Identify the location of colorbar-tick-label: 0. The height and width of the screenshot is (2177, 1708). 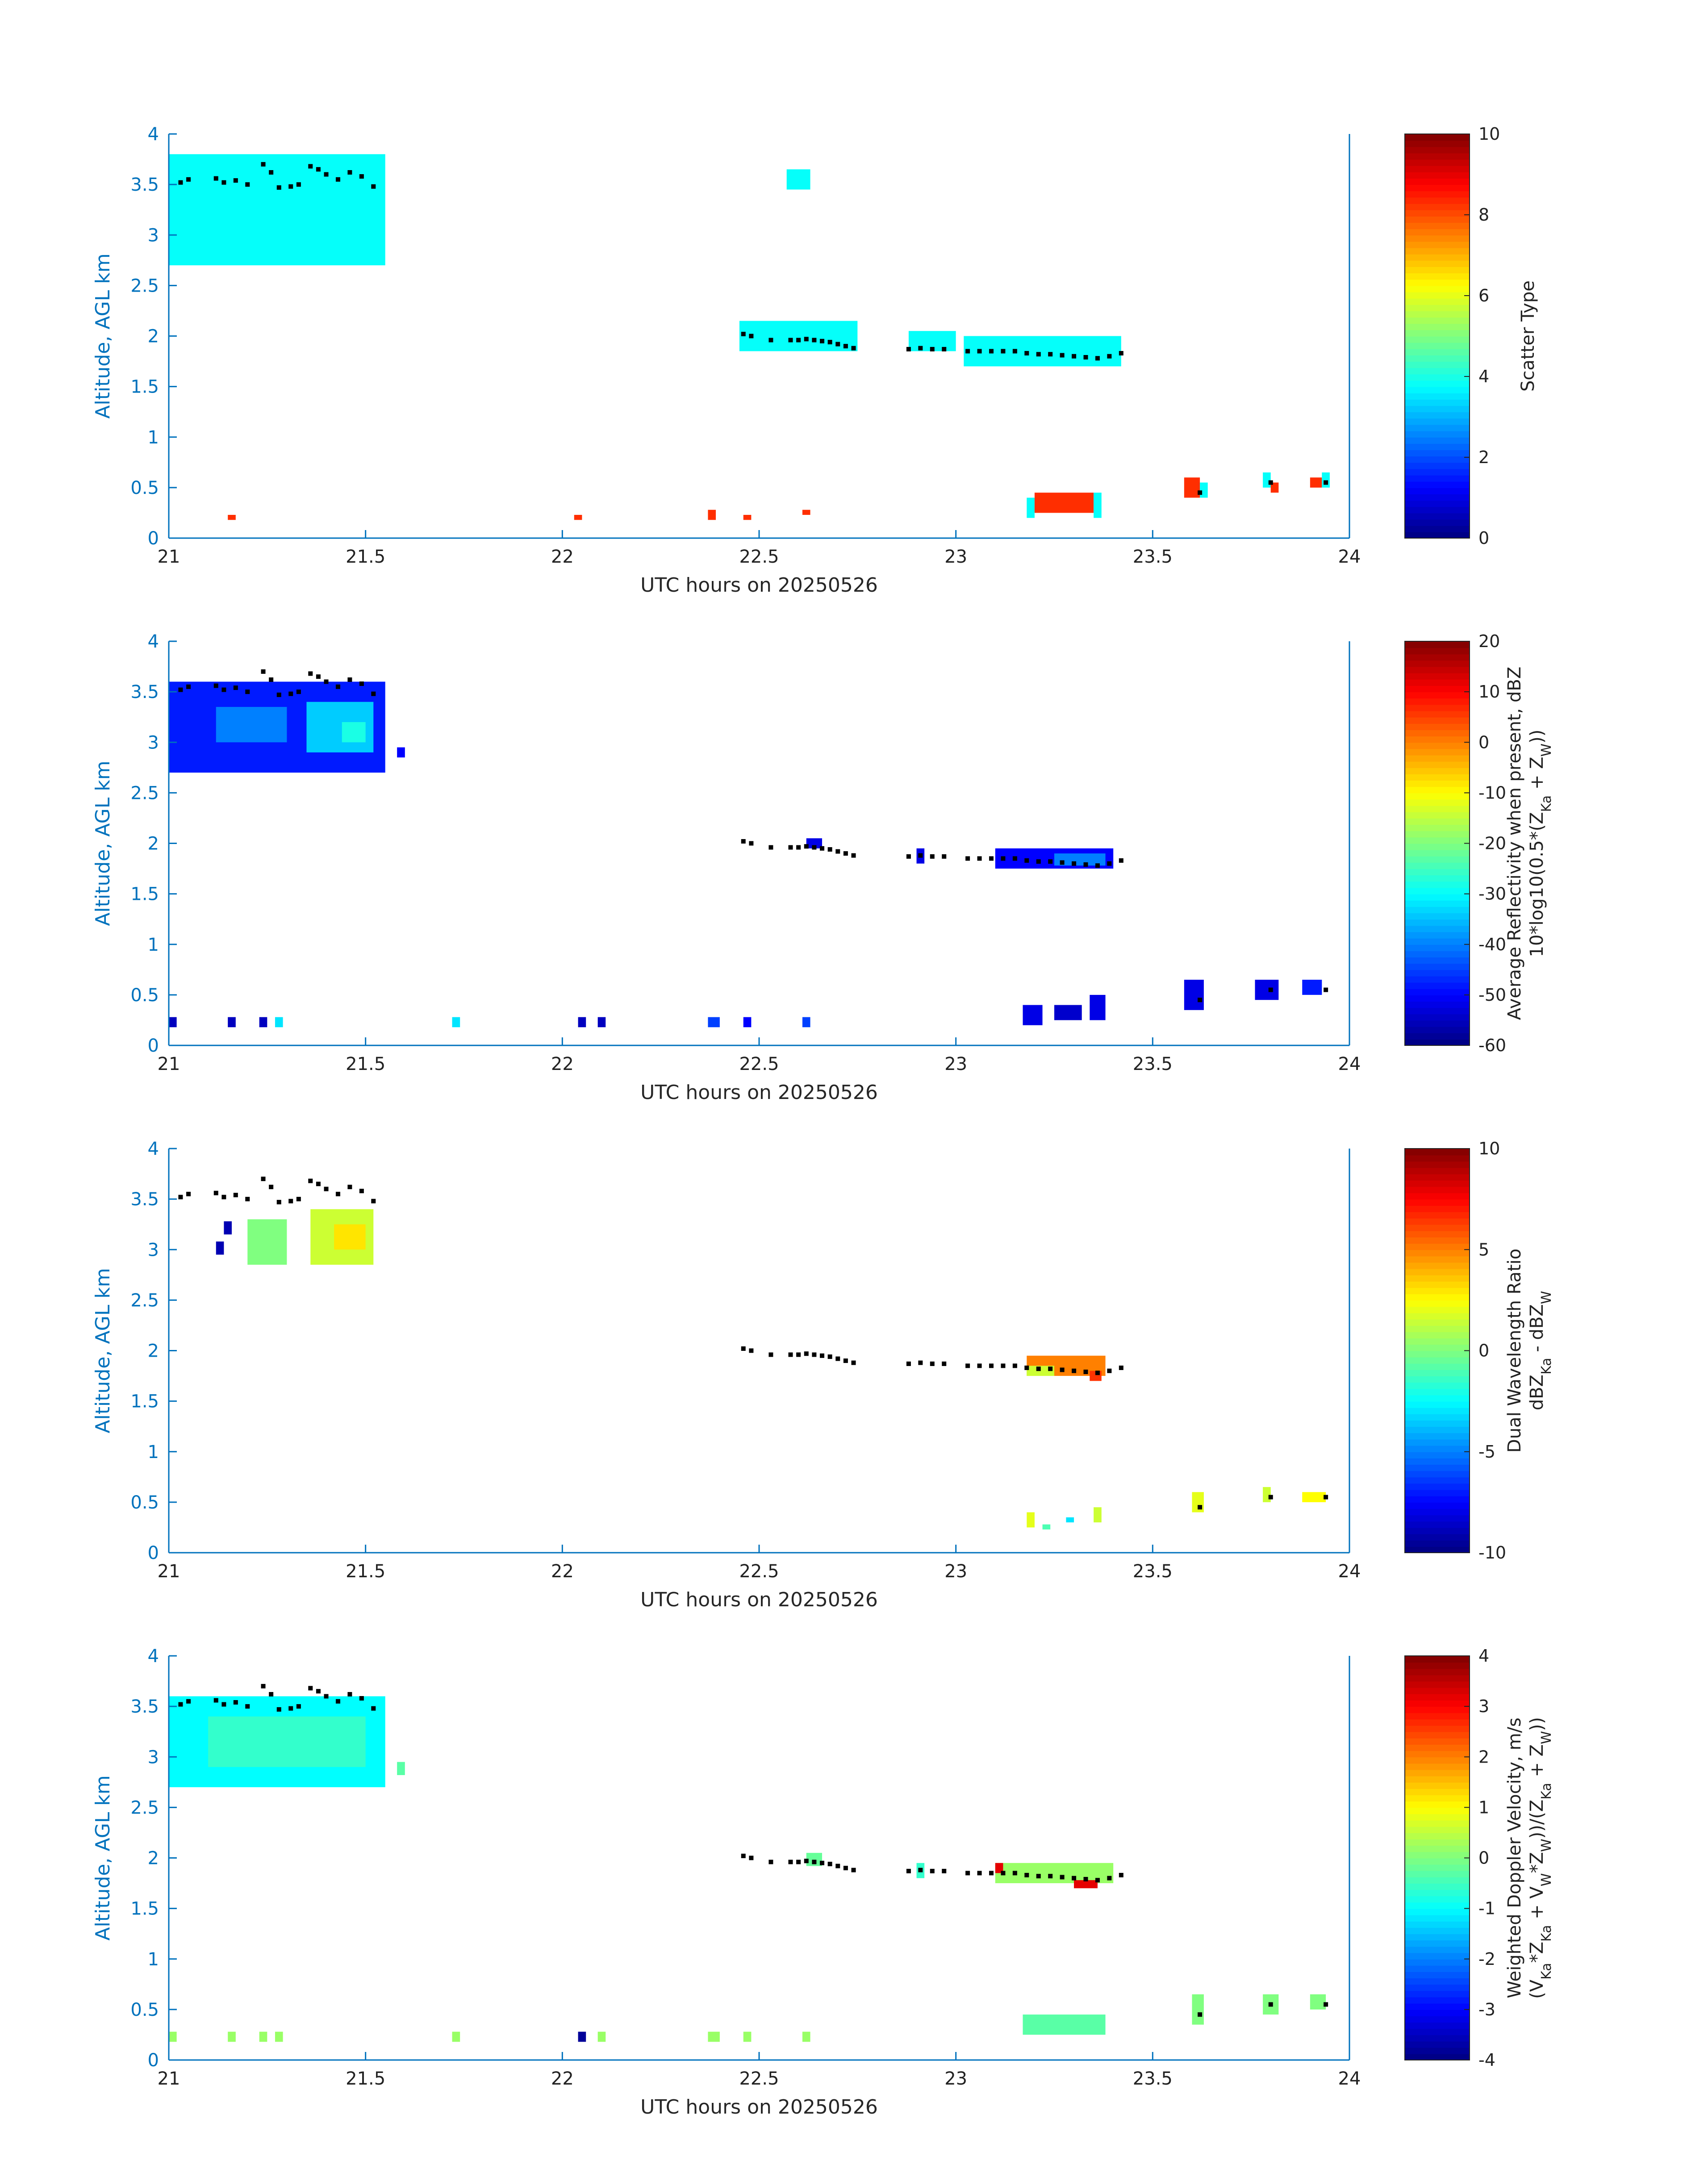
(1483, 538).